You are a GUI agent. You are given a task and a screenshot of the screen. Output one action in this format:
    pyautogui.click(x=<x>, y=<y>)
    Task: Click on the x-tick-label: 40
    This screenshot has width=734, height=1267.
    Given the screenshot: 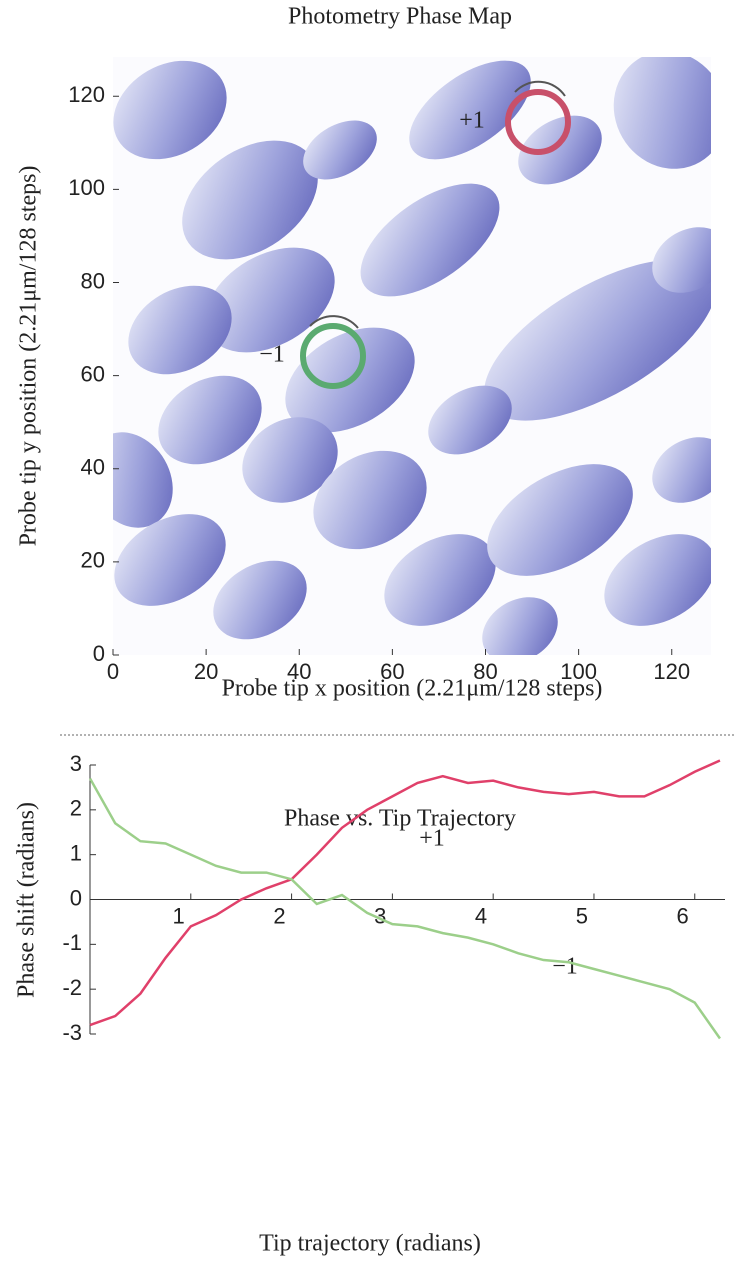 What is the action you would take?
    pyautogui.click(x=299, y=671)
    